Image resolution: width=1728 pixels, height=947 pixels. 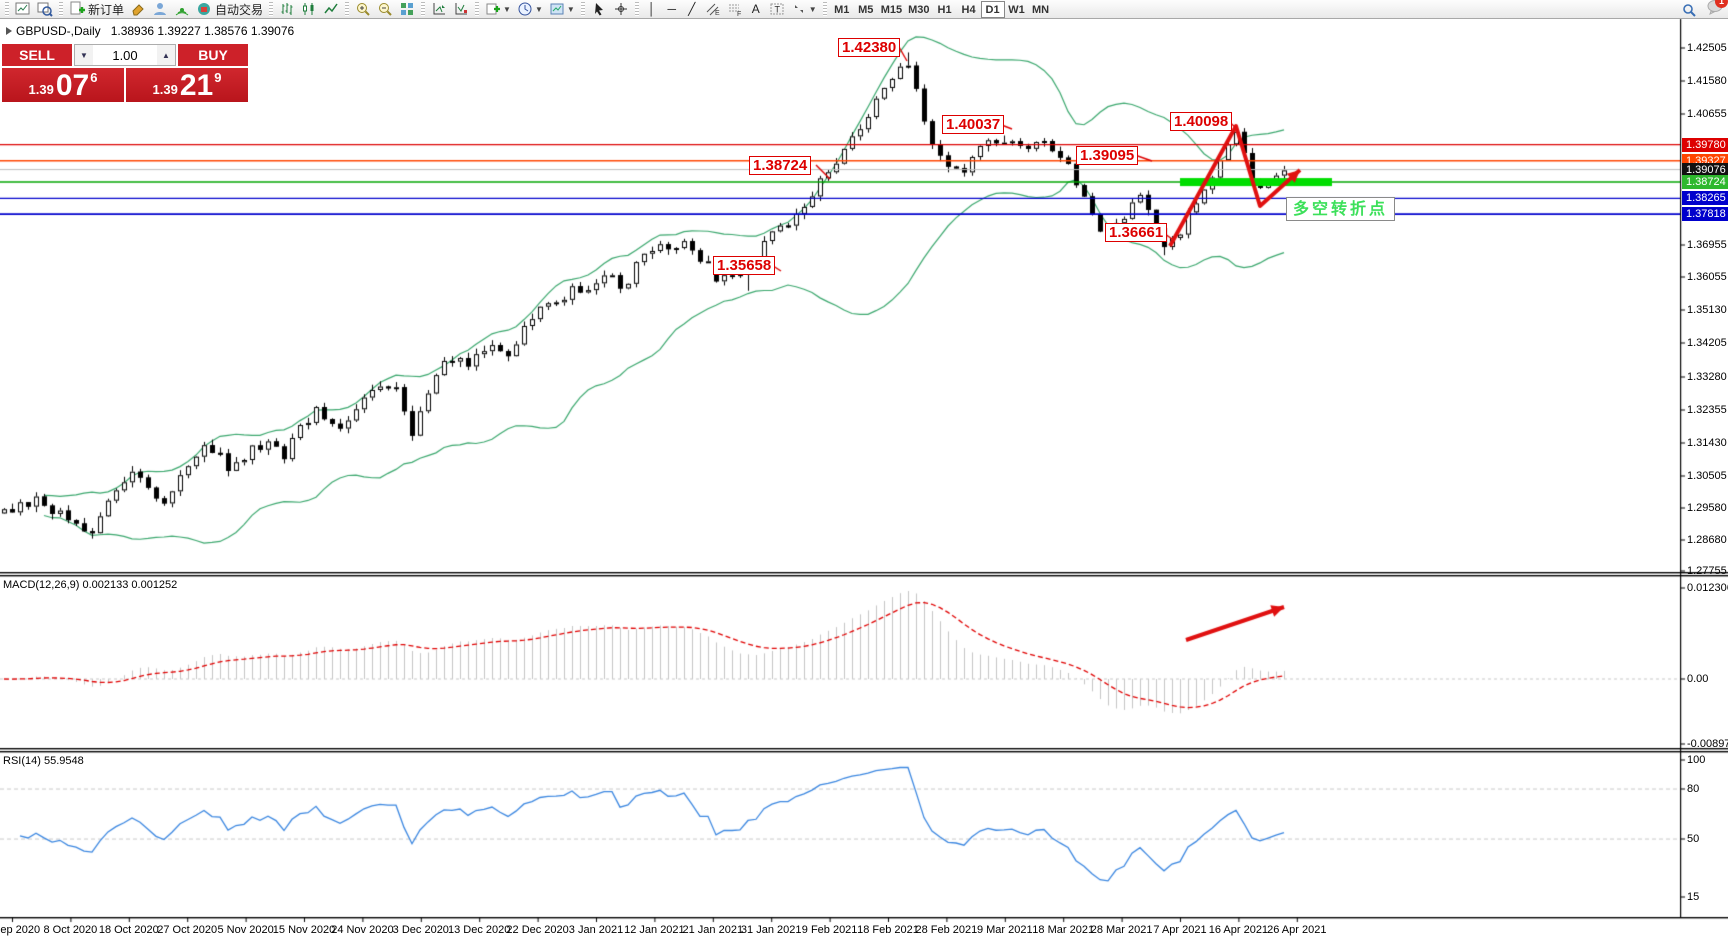 I want to click on price-annotation: 1.40037, so click(x=973, y=124).